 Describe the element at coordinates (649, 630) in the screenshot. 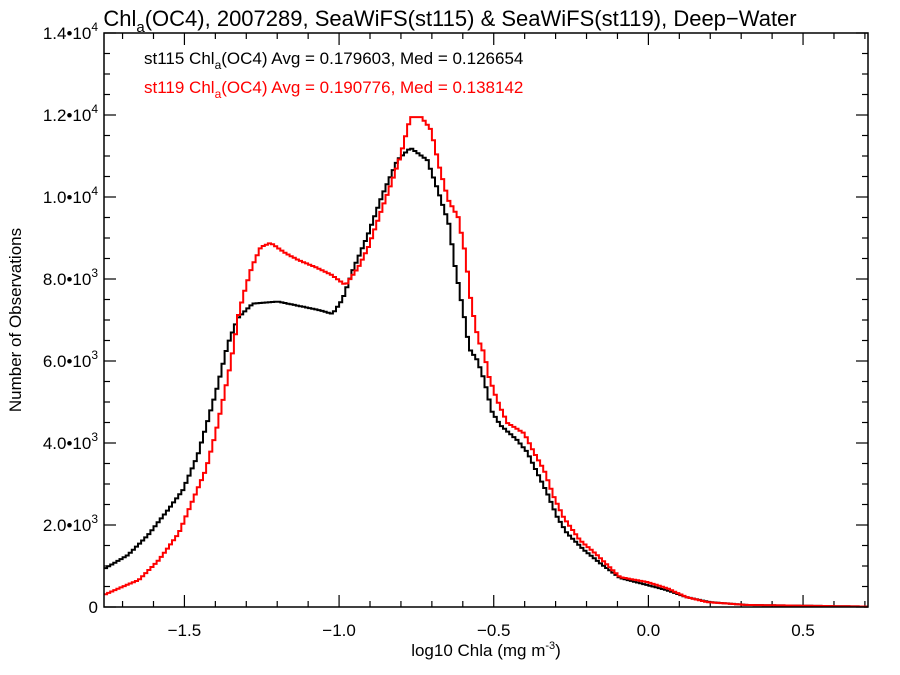

I see `x-tick-label: 0.0` at that location.